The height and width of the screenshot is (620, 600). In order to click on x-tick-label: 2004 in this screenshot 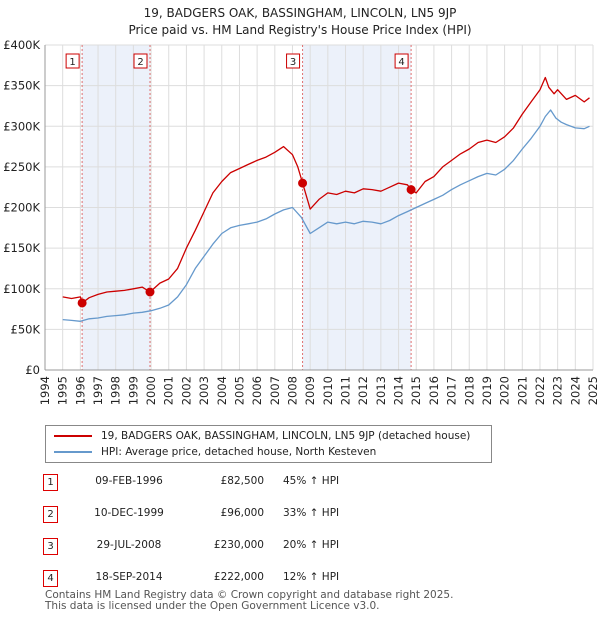, I will do `click(222, 390)`.